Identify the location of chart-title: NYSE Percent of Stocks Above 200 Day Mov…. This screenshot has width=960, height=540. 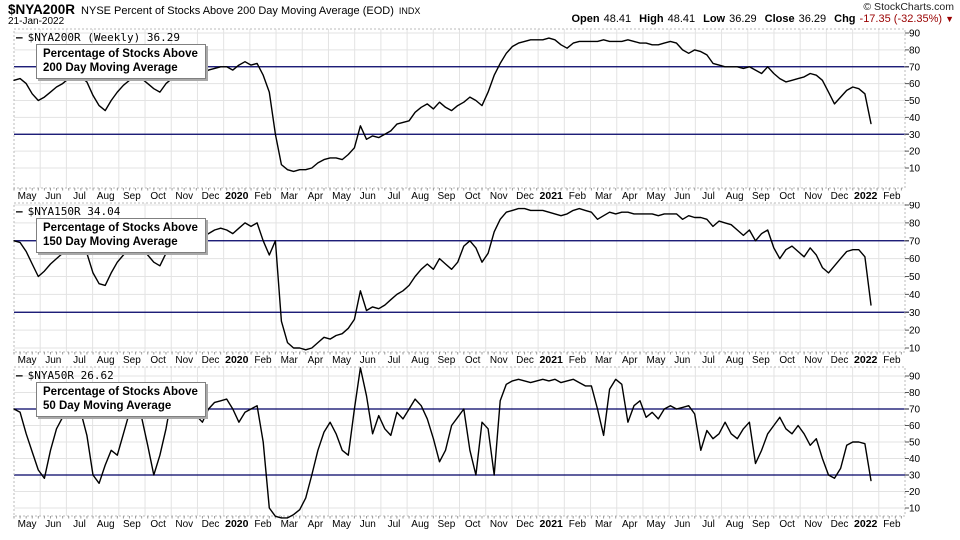
(237, 11).